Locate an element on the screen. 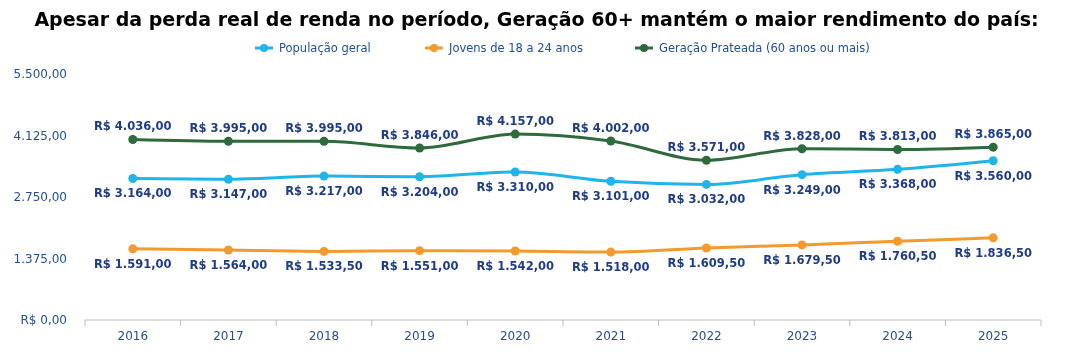  data-label: R$ 3.249,00 is located at coordinates (802, 189).